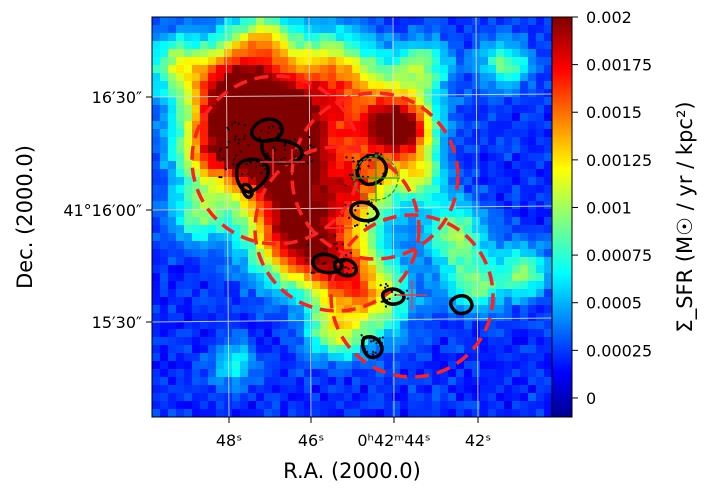 This screenshot has height=494, width=713. Describe the element at coordinates (25, 217) in the screenshot. I see `y-axis-label: Dec. (2000.0)` at that location.